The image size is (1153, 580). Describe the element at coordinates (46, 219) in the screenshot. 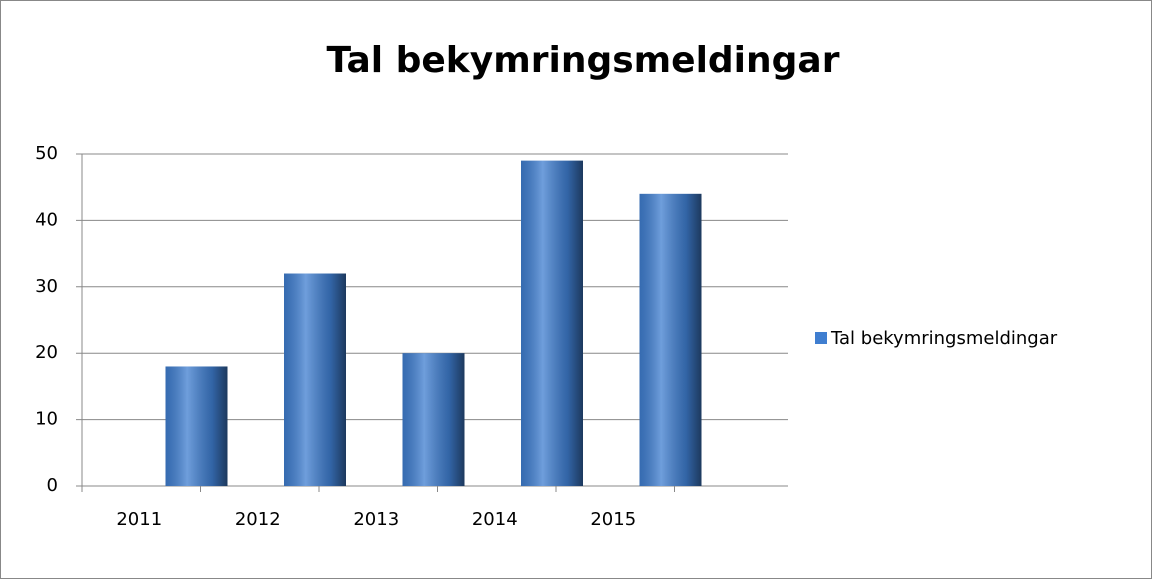

I see `y-tick-label: 40` at that location.